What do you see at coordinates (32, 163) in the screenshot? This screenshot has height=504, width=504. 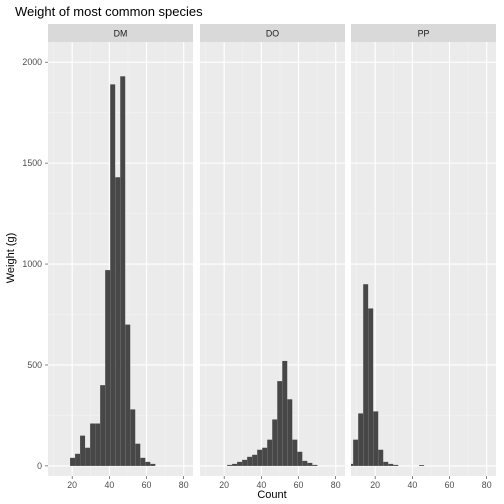 I see `y-tick-label: 1500` at bounding box center [32, 163].